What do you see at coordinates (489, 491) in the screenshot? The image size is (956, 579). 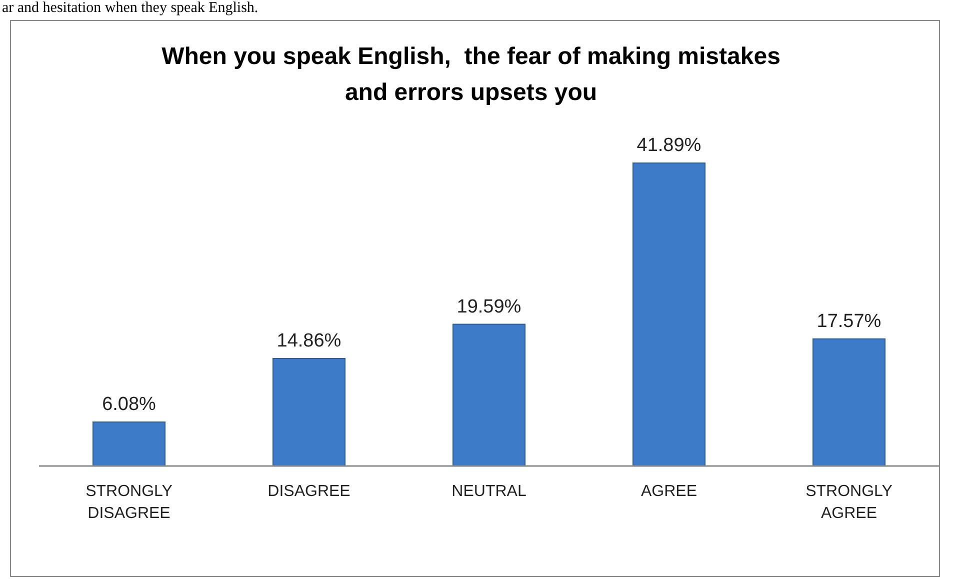 I see `x-tick-label: NEUTRAL` at bounding box center [489, 491].